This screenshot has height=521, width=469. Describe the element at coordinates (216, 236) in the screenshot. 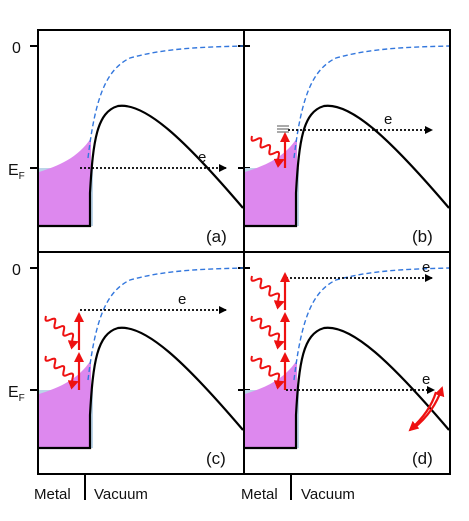

I see `panel-label-a: (a)` at that location.